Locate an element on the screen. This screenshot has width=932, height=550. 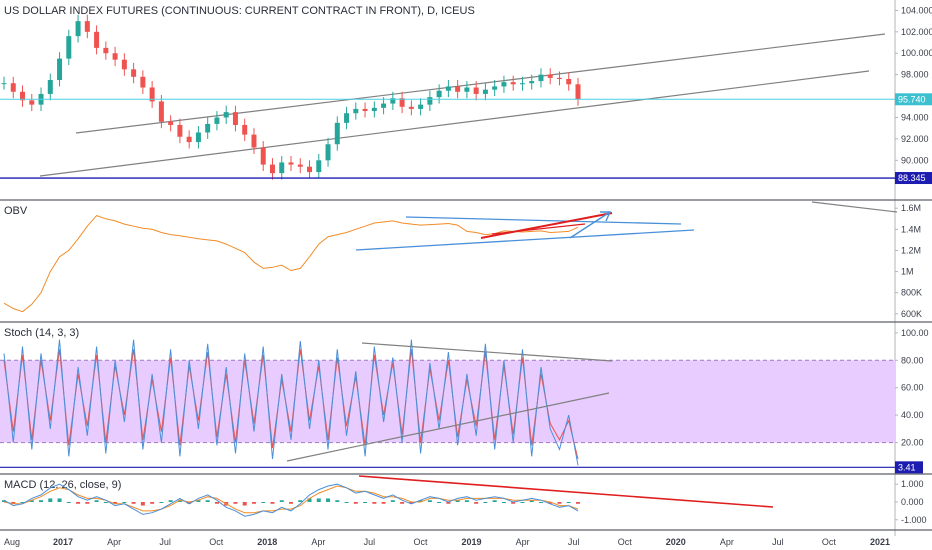
obv-projection-arrow is located at coordinates (590, 225).